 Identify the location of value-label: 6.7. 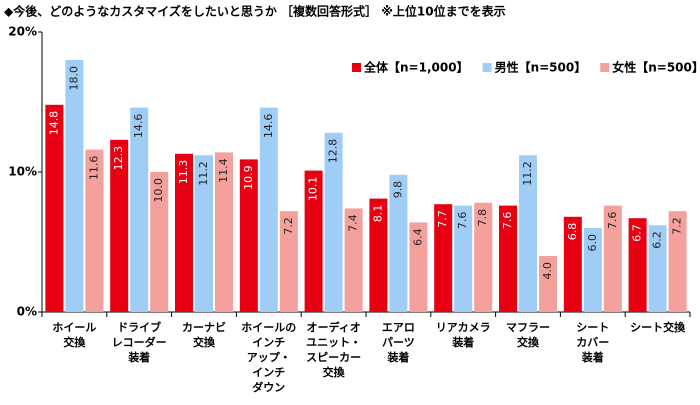
(637, 233).